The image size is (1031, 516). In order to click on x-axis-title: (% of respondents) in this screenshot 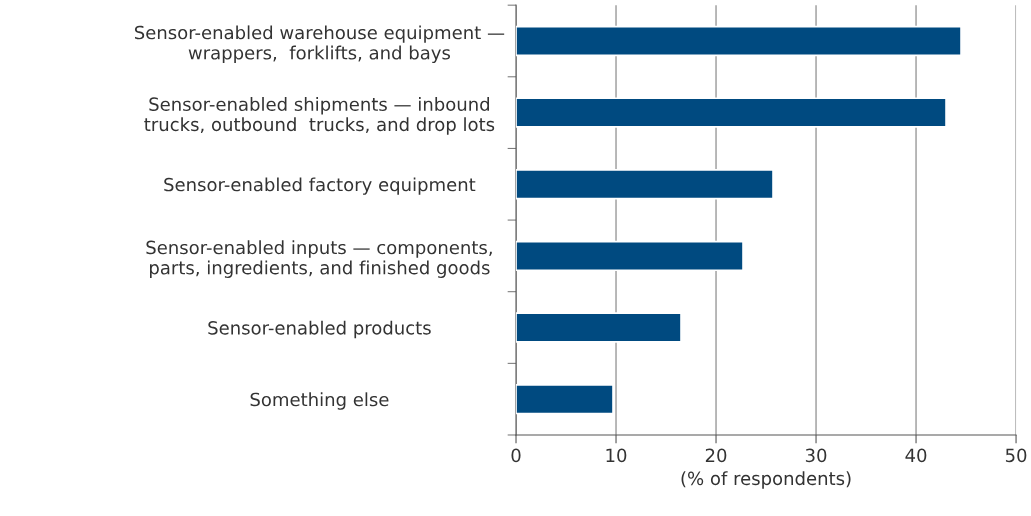, I will do `click(766, 480)`.